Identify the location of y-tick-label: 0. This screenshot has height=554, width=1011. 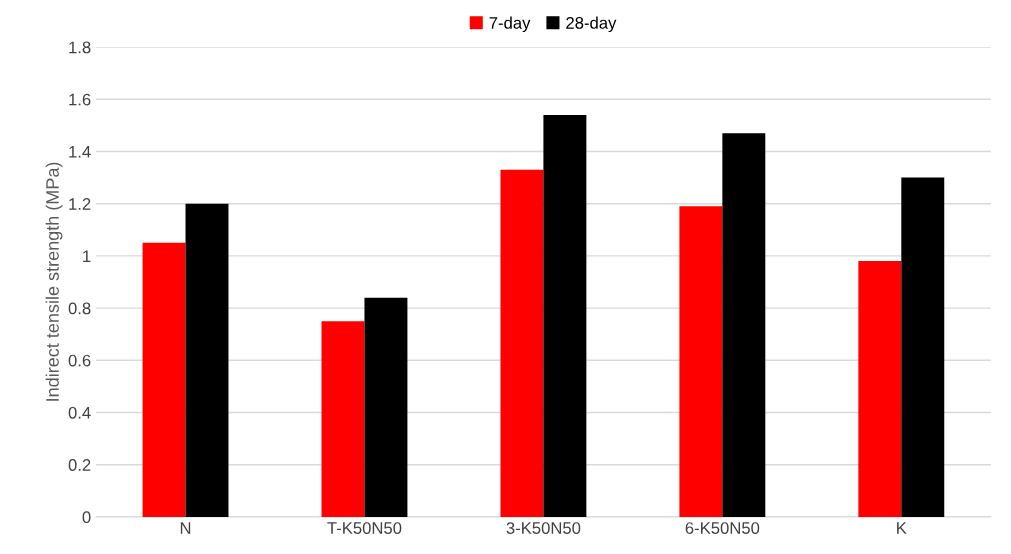
(86, 517).